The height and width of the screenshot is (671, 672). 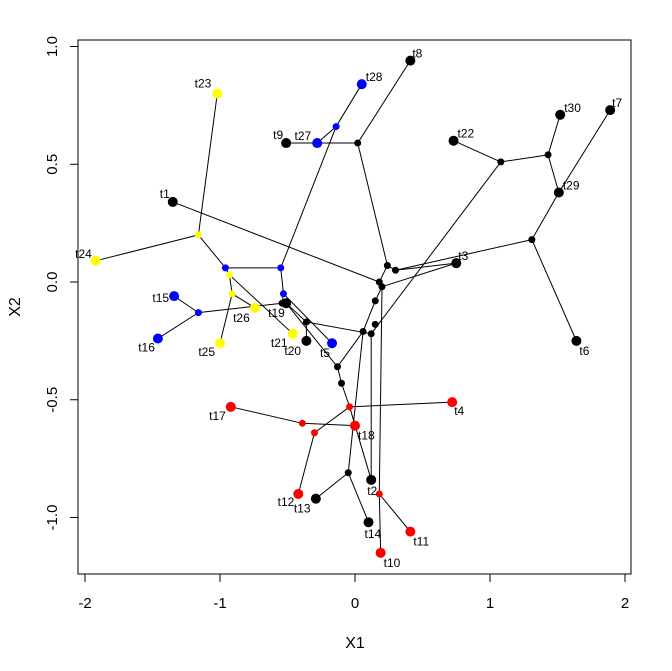 What do you see at coordinates (146, 348) in the screenshot?
I see `tip-label: t16` at bounding box center [146, 348].